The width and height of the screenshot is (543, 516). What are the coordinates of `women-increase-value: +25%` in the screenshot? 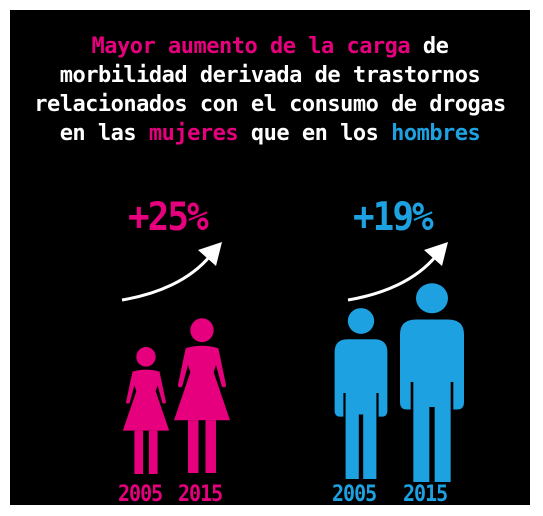 It's located at (168, 217).